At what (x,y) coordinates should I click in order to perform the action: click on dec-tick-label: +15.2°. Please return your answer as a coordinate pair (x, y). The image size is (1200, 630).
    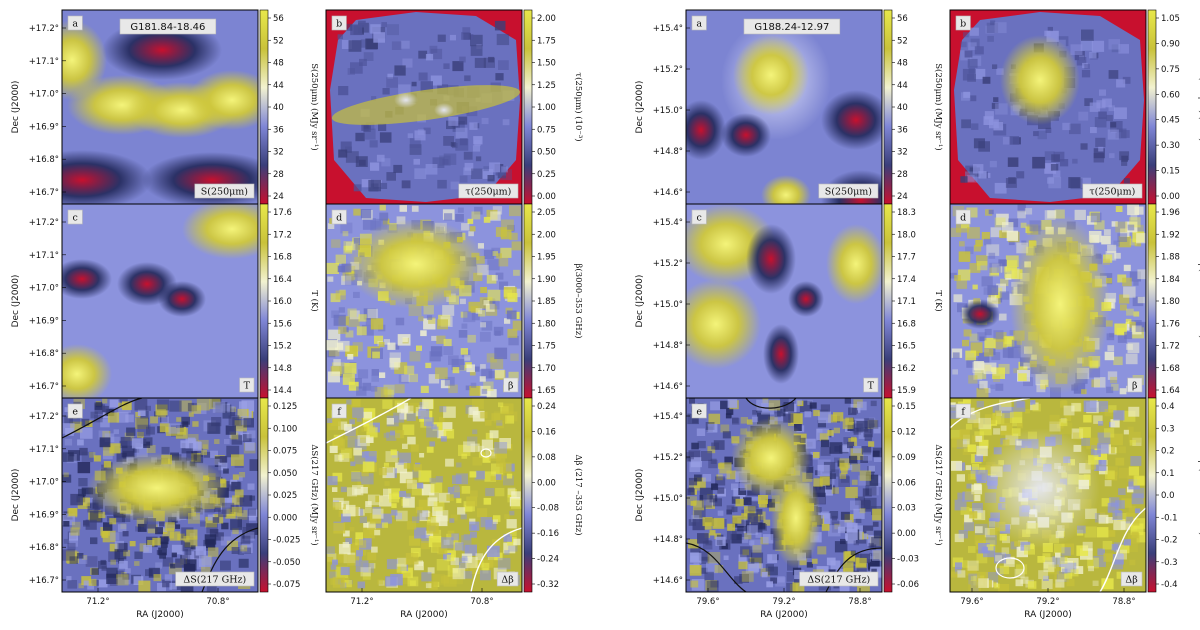
    Looking at the image, I should click on (668, 458).